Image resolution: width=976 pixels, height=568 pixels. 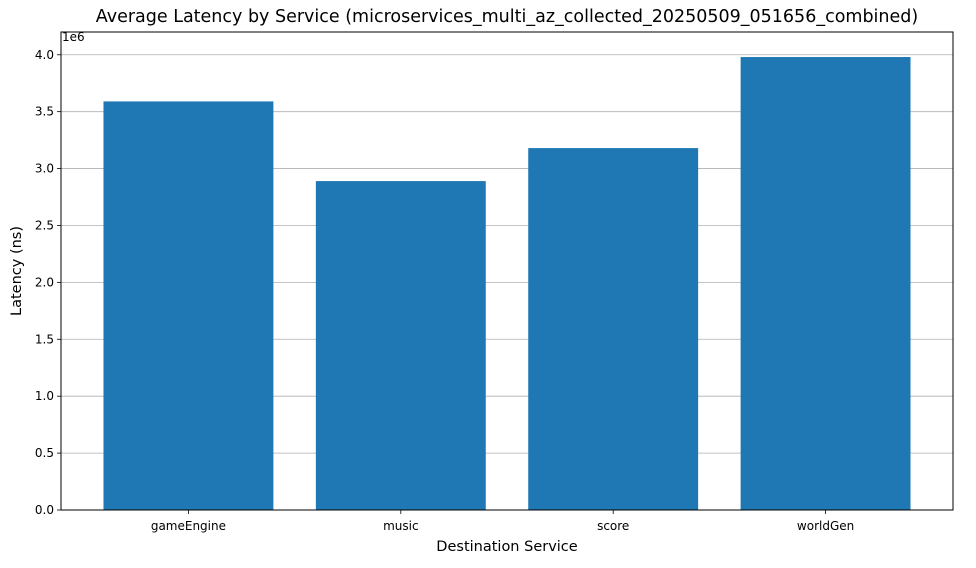 I want to click on y-tick-label: 0.0, so click(x=44, y=510).